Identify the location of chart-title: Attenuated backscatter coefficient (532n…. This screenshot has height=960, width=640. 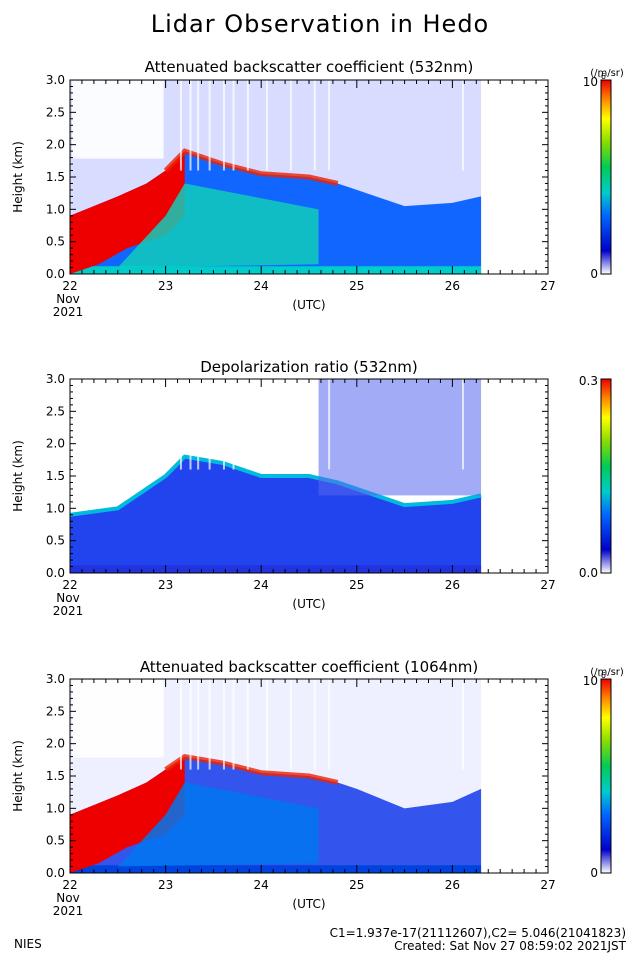
(309, 67).